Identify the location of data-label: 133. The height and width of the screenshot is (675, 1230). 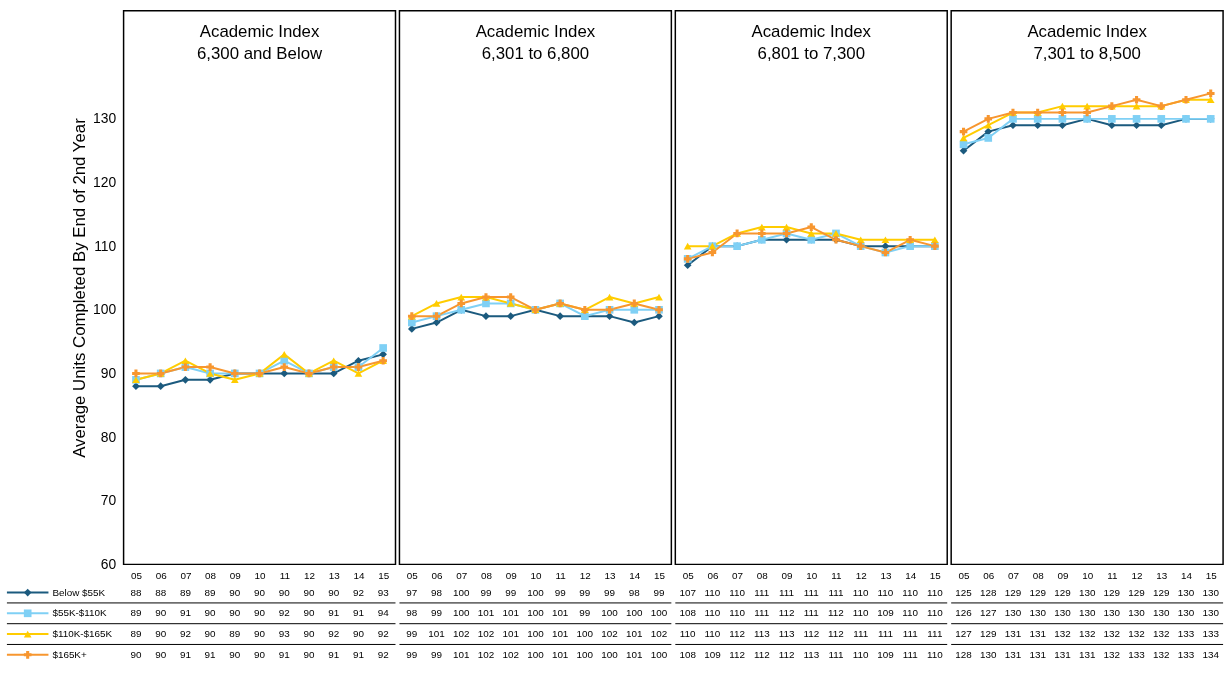
(1186, 654).